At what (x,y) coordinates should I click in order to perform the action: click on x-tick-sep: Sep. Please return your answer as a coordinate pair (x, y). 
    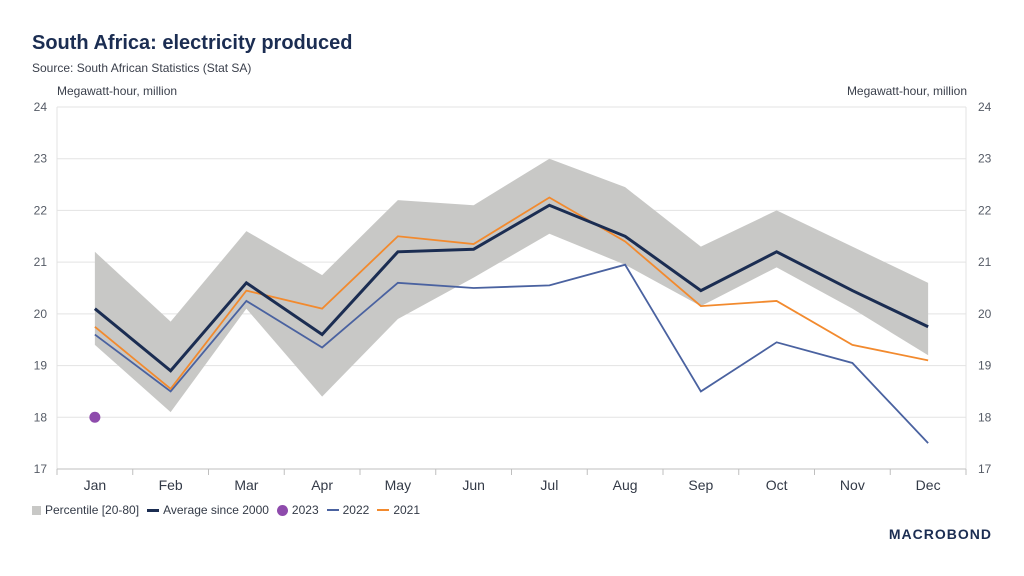
    Looking at the image, I should click on (700, 485).